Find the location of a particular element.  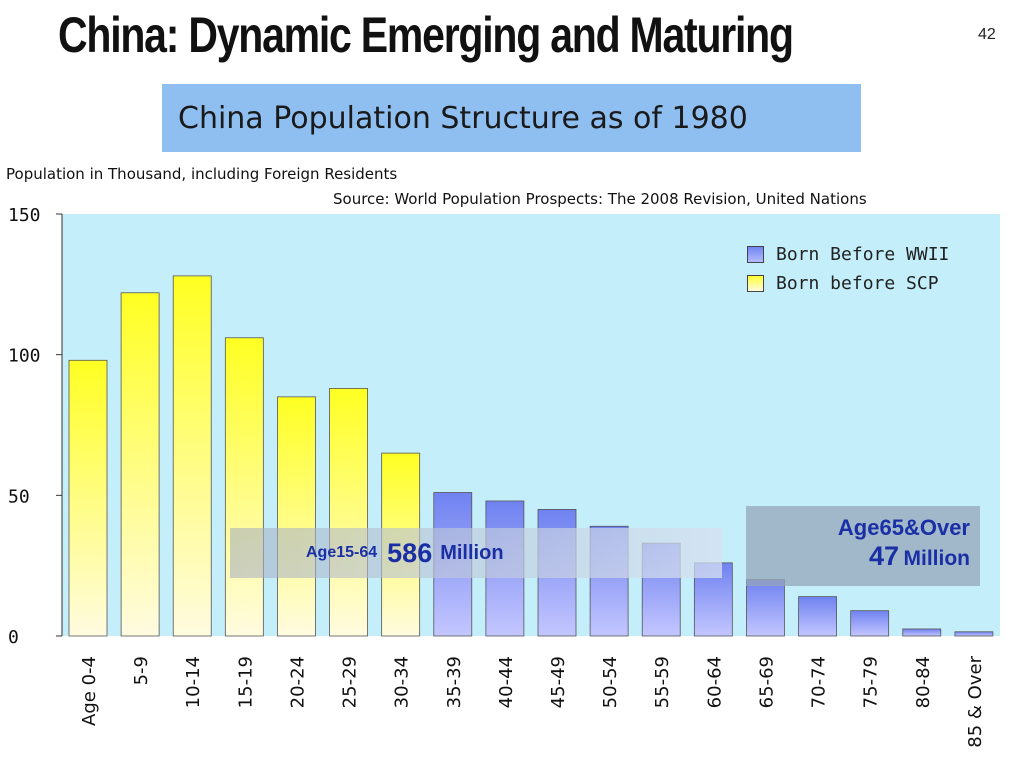

x-tick-label: 55-59 is located at coordinates (662, 682).